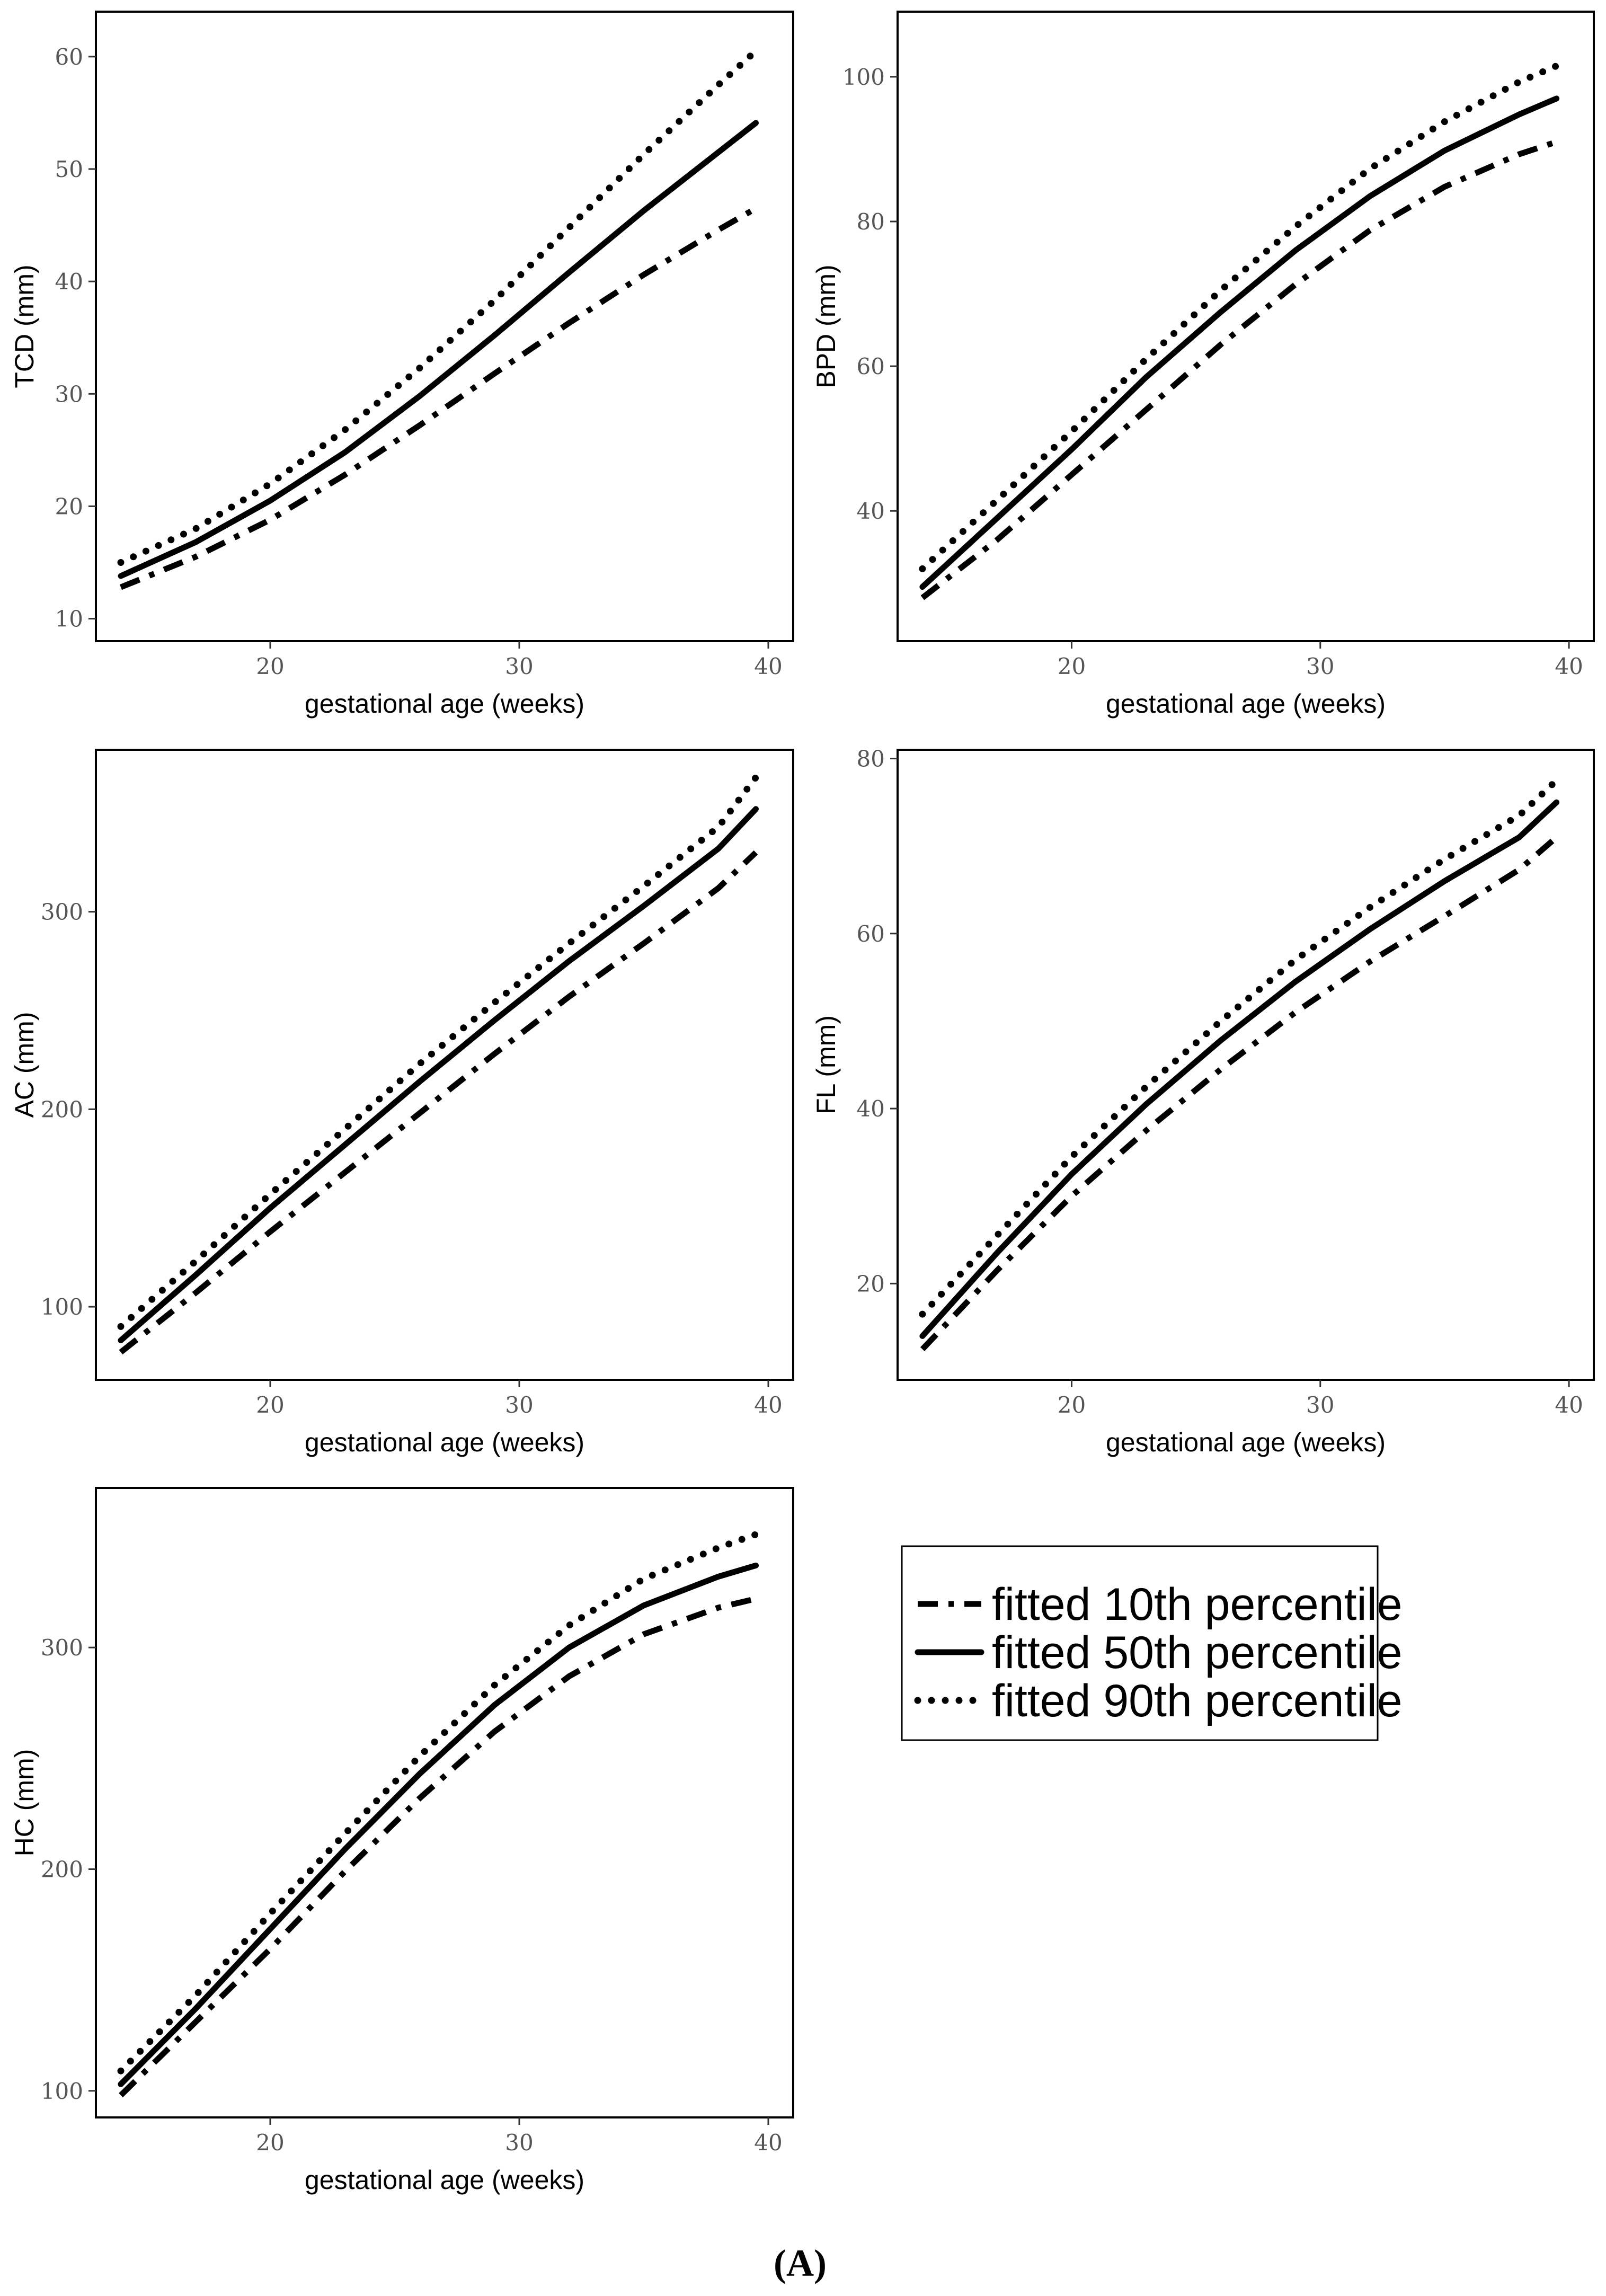  What do you see at coordinates (800, 2263) in the screenshot?
I see `figure-caption: (A)` at bounding box center [800, 2263].